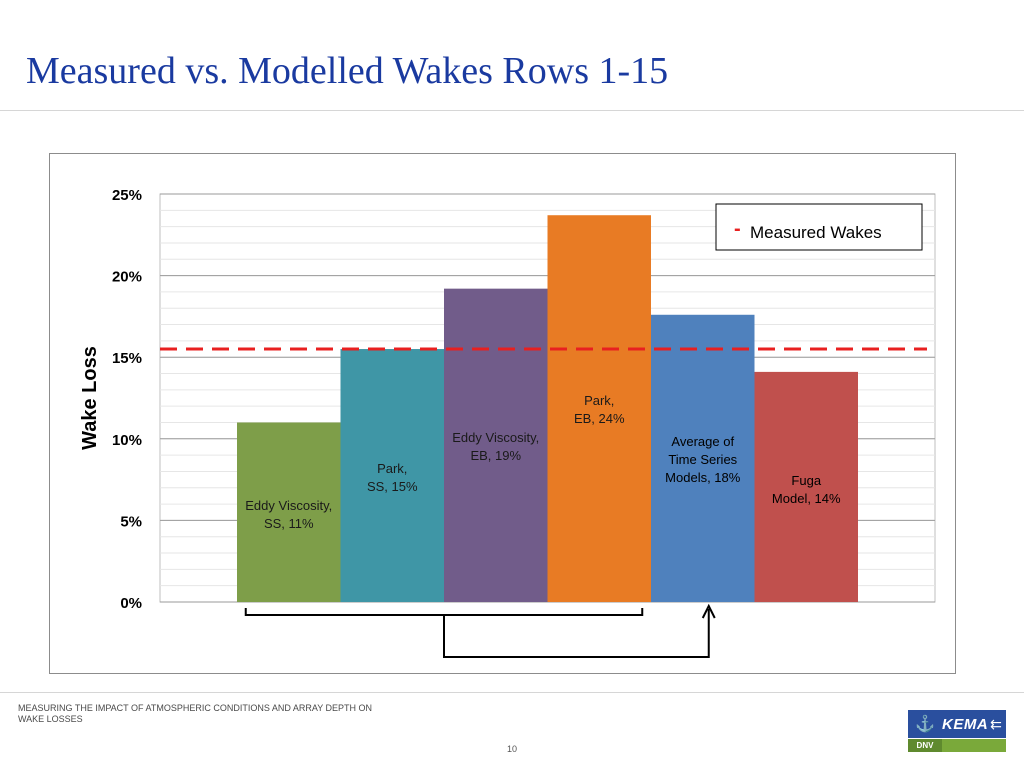 This screenshot has width=1024, height=768. Describe the element at coordinates (708, 611) in the screenshot. I see `arrow-head-icon` at that location.